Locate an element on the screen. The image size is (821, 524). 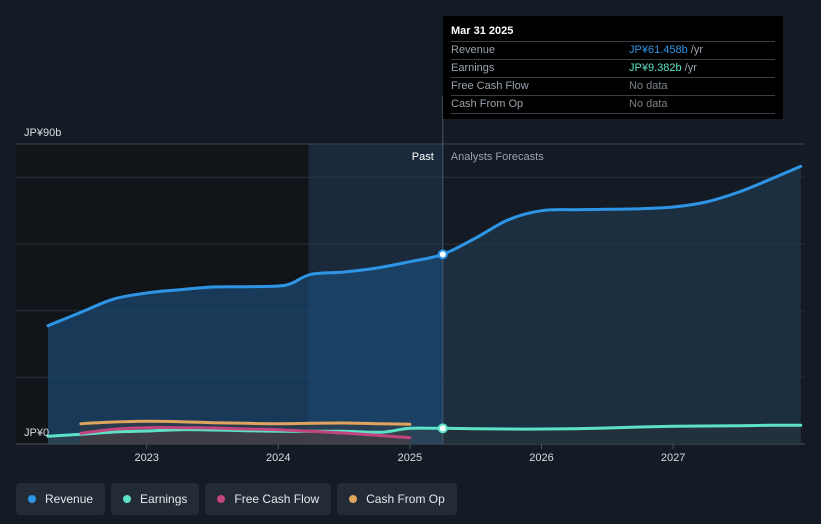
legend-item-revenue: Revenue is located at coordinates (61, 499).